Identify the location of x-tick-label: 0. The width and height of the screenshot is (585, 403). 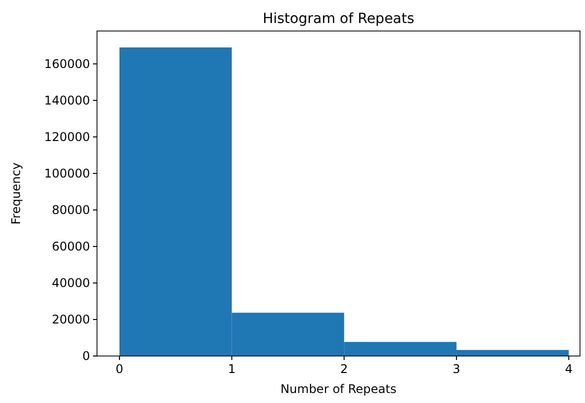
(120, 369).